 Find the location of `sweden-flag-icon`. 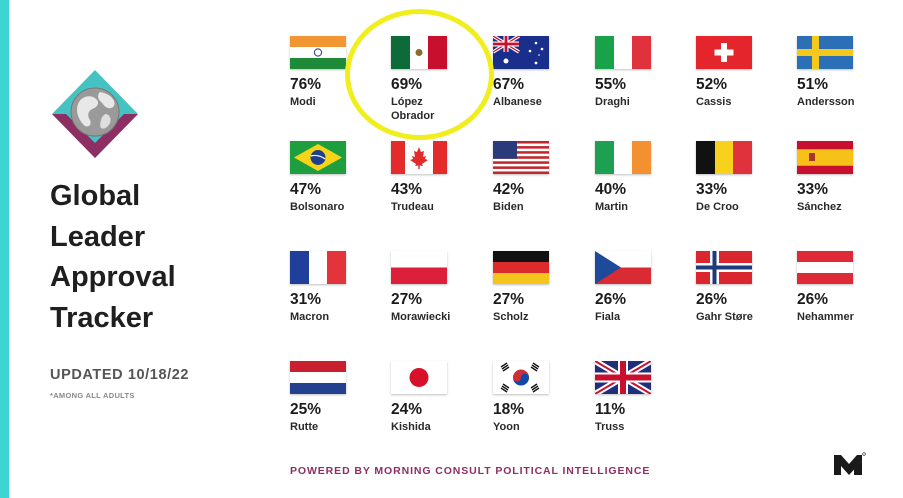

sweden-flag-icon is located at coordinates (825, 52).